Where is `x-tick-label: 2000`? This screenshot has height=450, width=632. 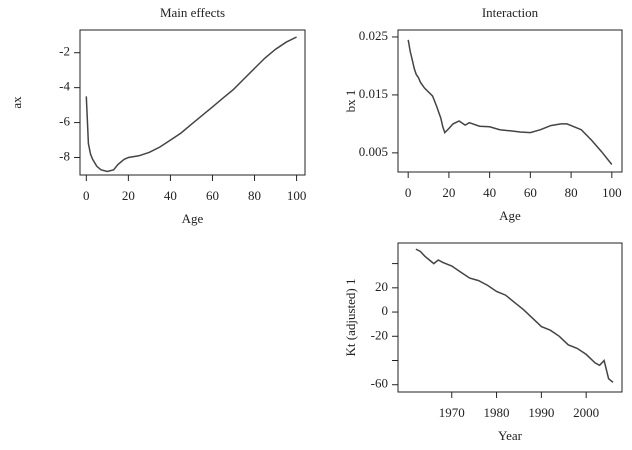
x-tick-label: 2000 is located at coordinates (586, 412).